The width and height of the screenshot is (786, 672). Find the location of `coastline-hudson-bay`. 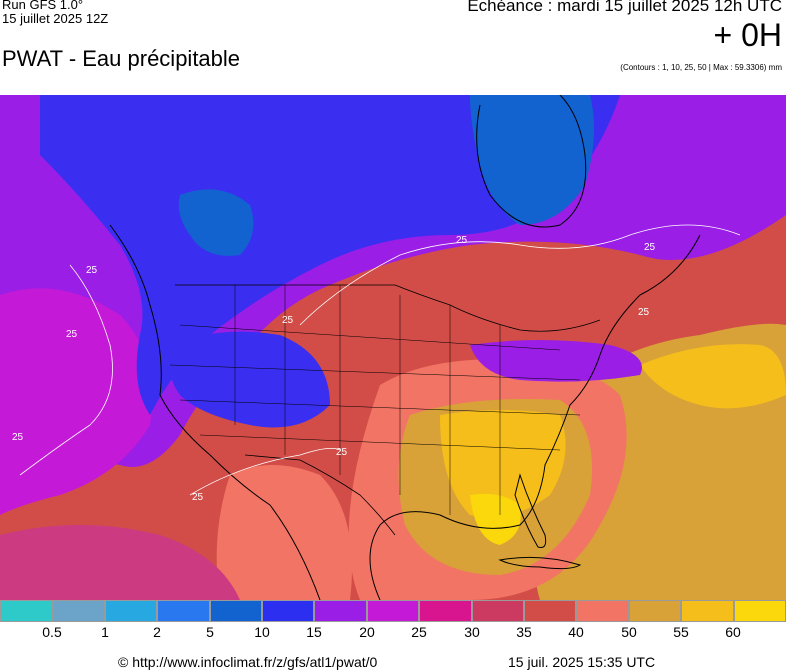

coastline-hudson-bay is located at coordinates (531, 161).